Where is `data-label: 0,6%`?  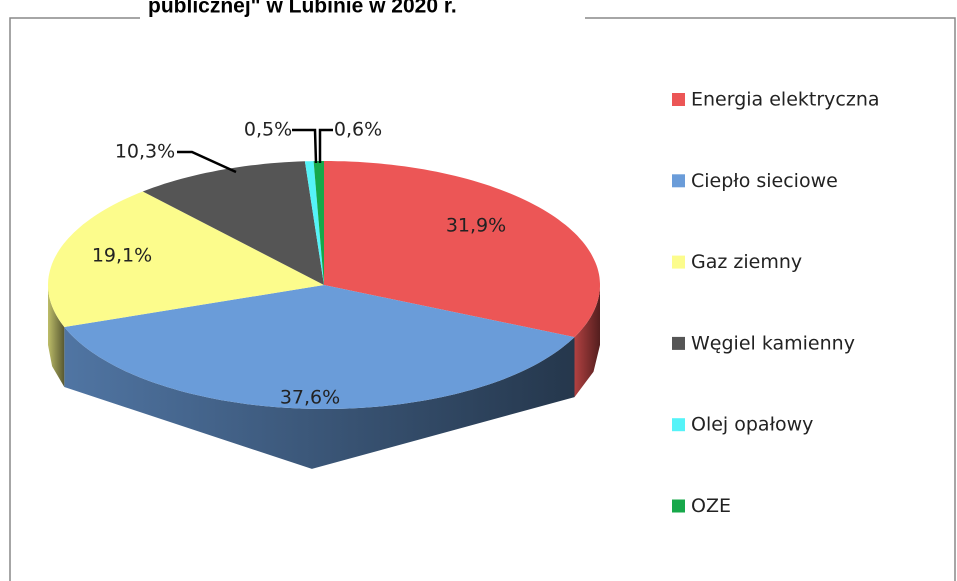 data-label: 0,6% is located at coordinates (358, 130).